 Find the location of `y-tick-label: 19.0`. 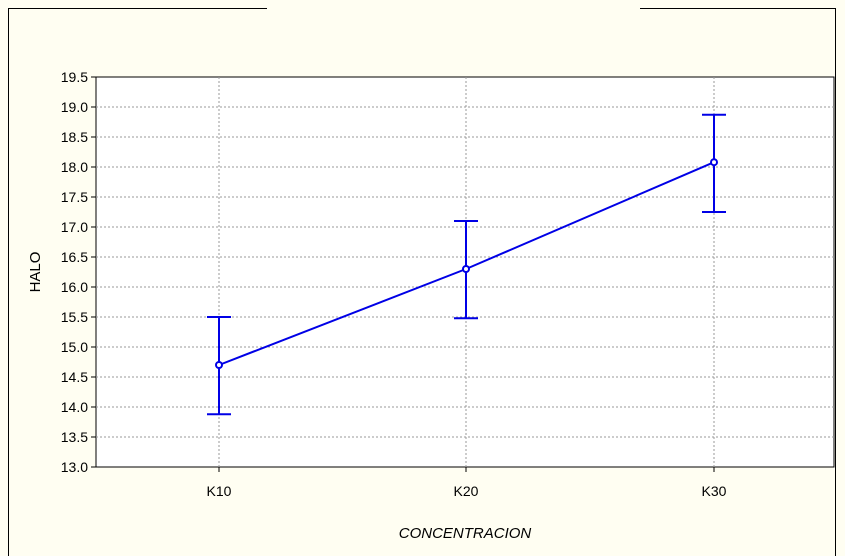

y-tick-label: 19.0 is located at coordinates (74, 107).